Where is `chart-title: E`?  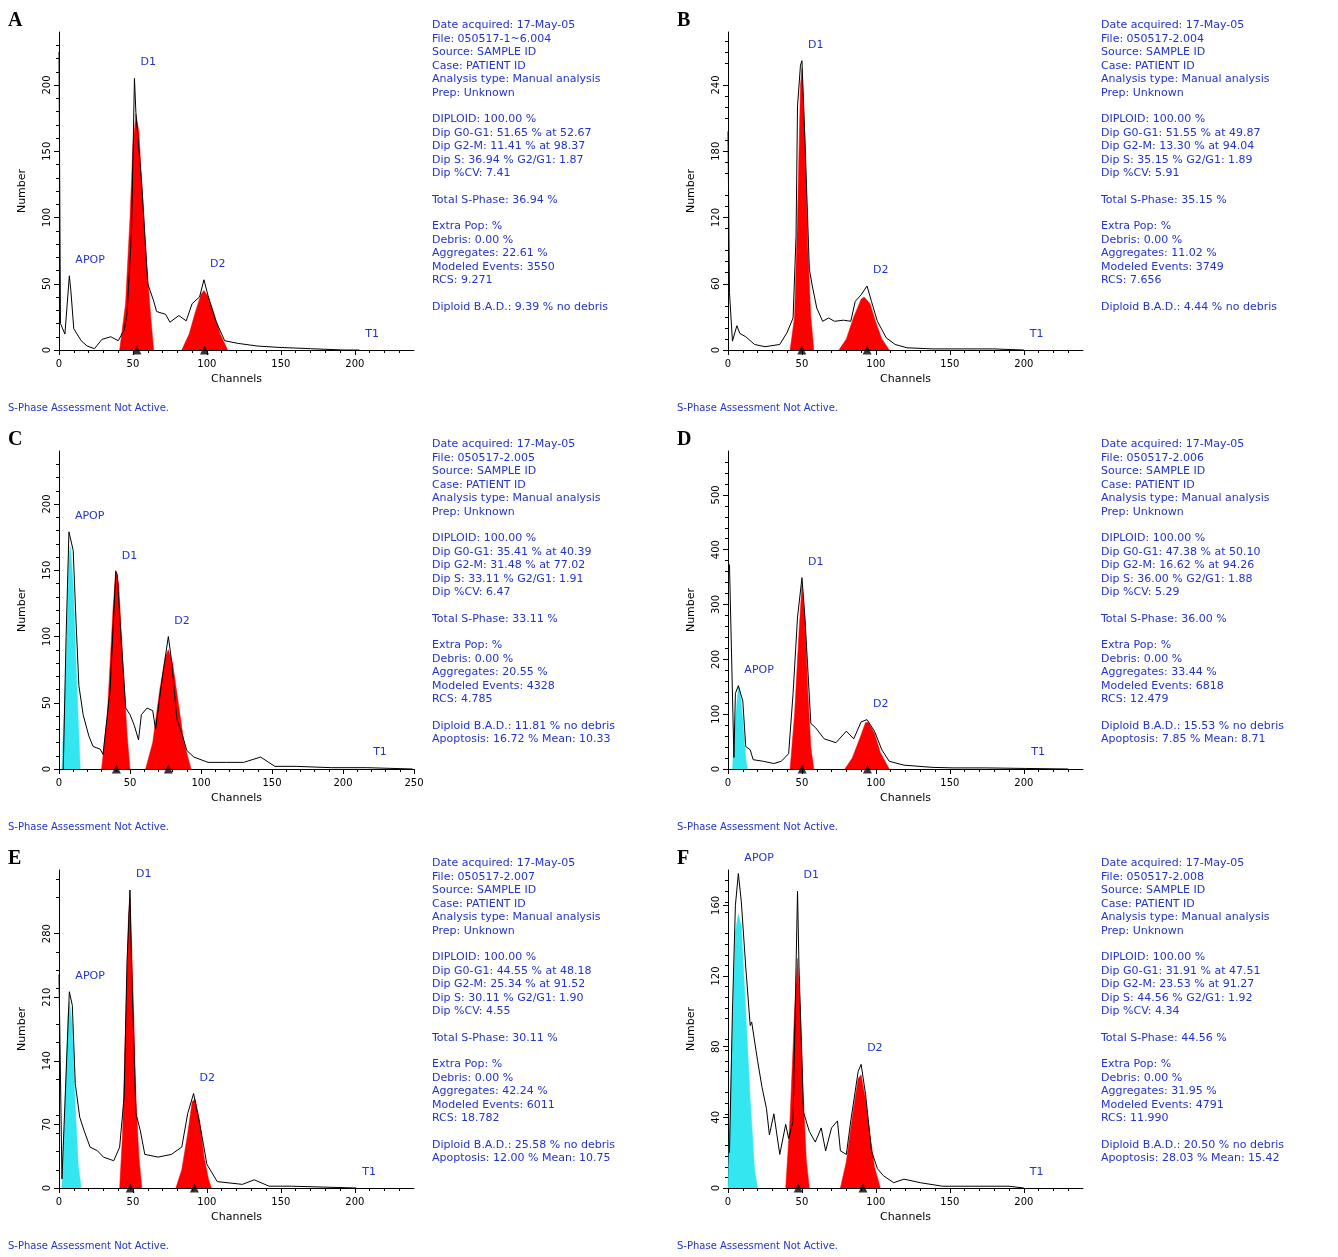 chart-title: E is located at coordinates (15, 857).